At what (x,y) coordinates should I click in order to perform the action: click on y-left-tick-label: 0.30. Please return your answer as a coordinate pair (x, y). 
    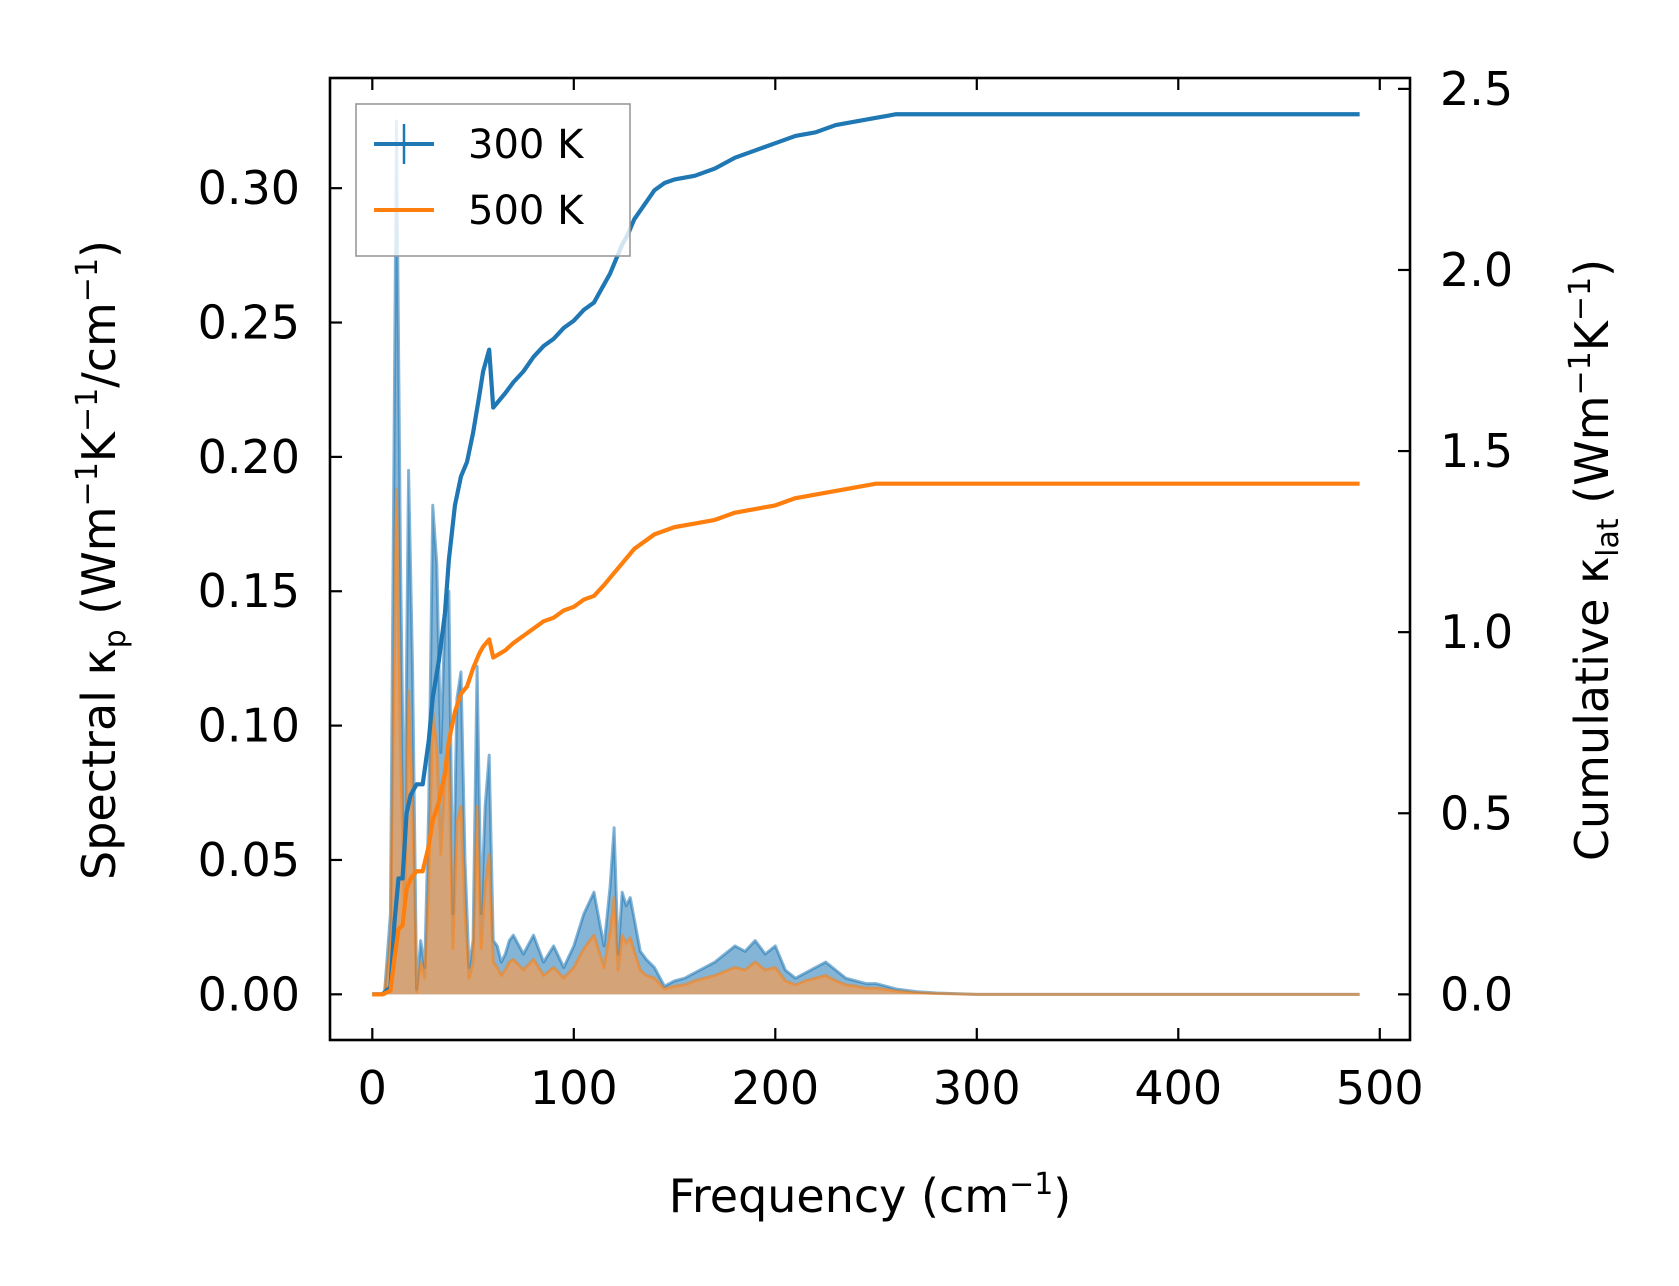
    Looking at the image, I should click on (249, 188).